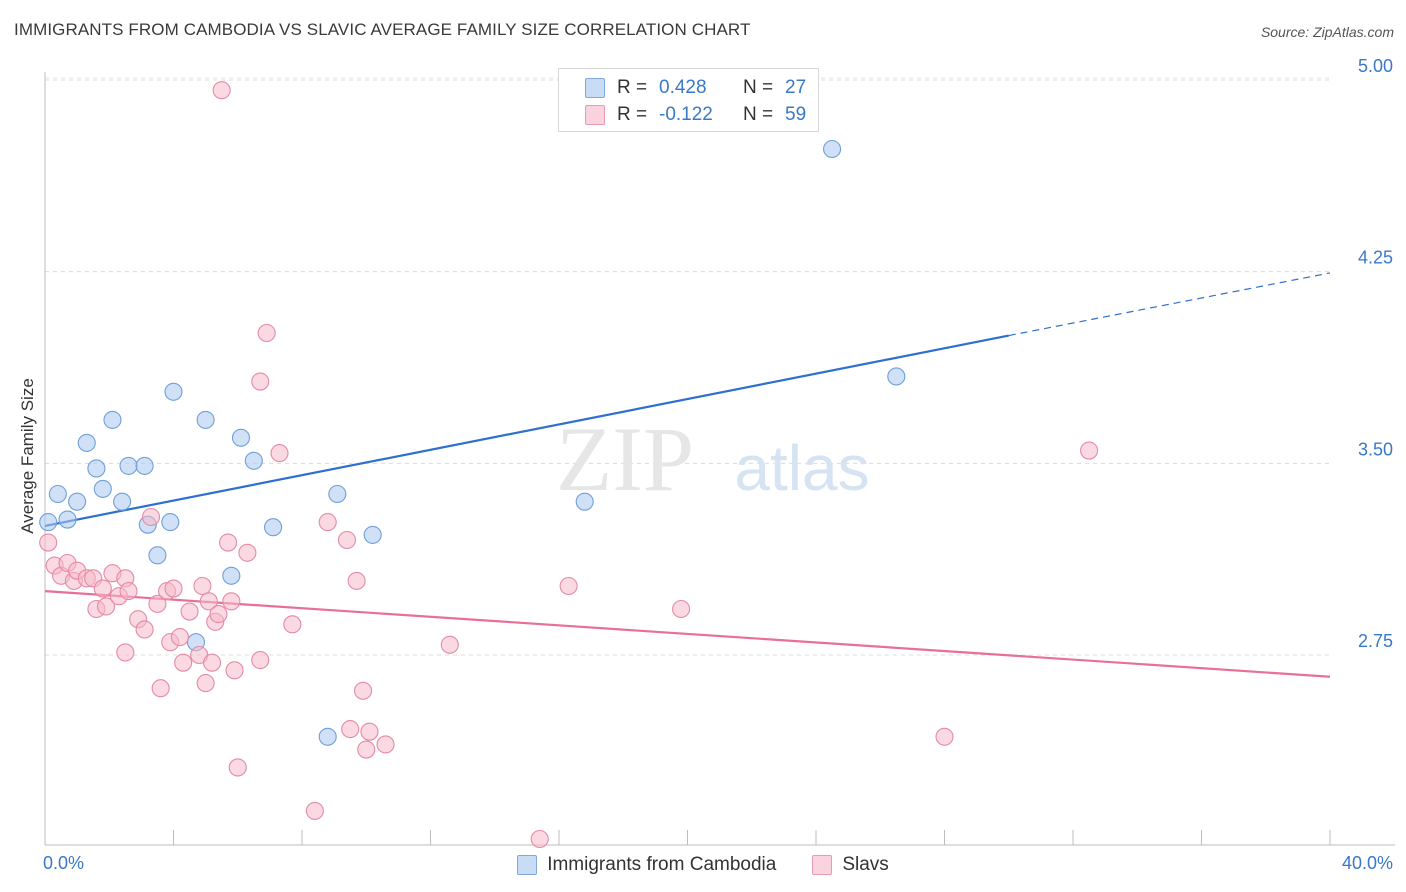 The height and width of the screenshot is (892, 1406). I want to click on y-tick-label: 5.00, so click(1375, 66).